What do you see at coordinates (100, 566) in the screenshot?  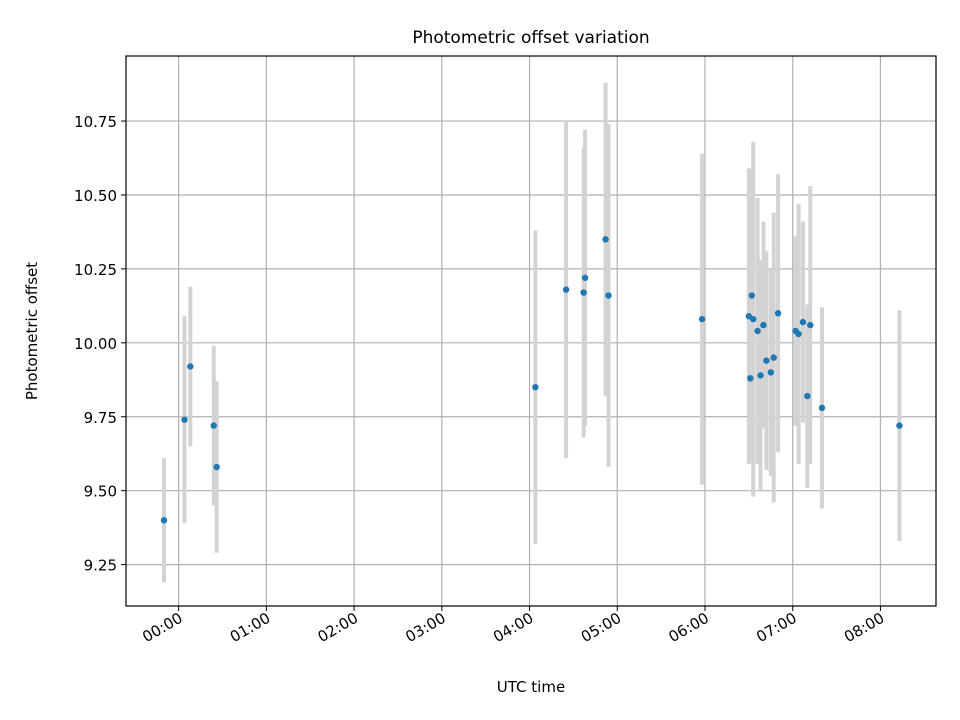 I see `y-tick-label: 9.25` at bounding box center [100, 566].